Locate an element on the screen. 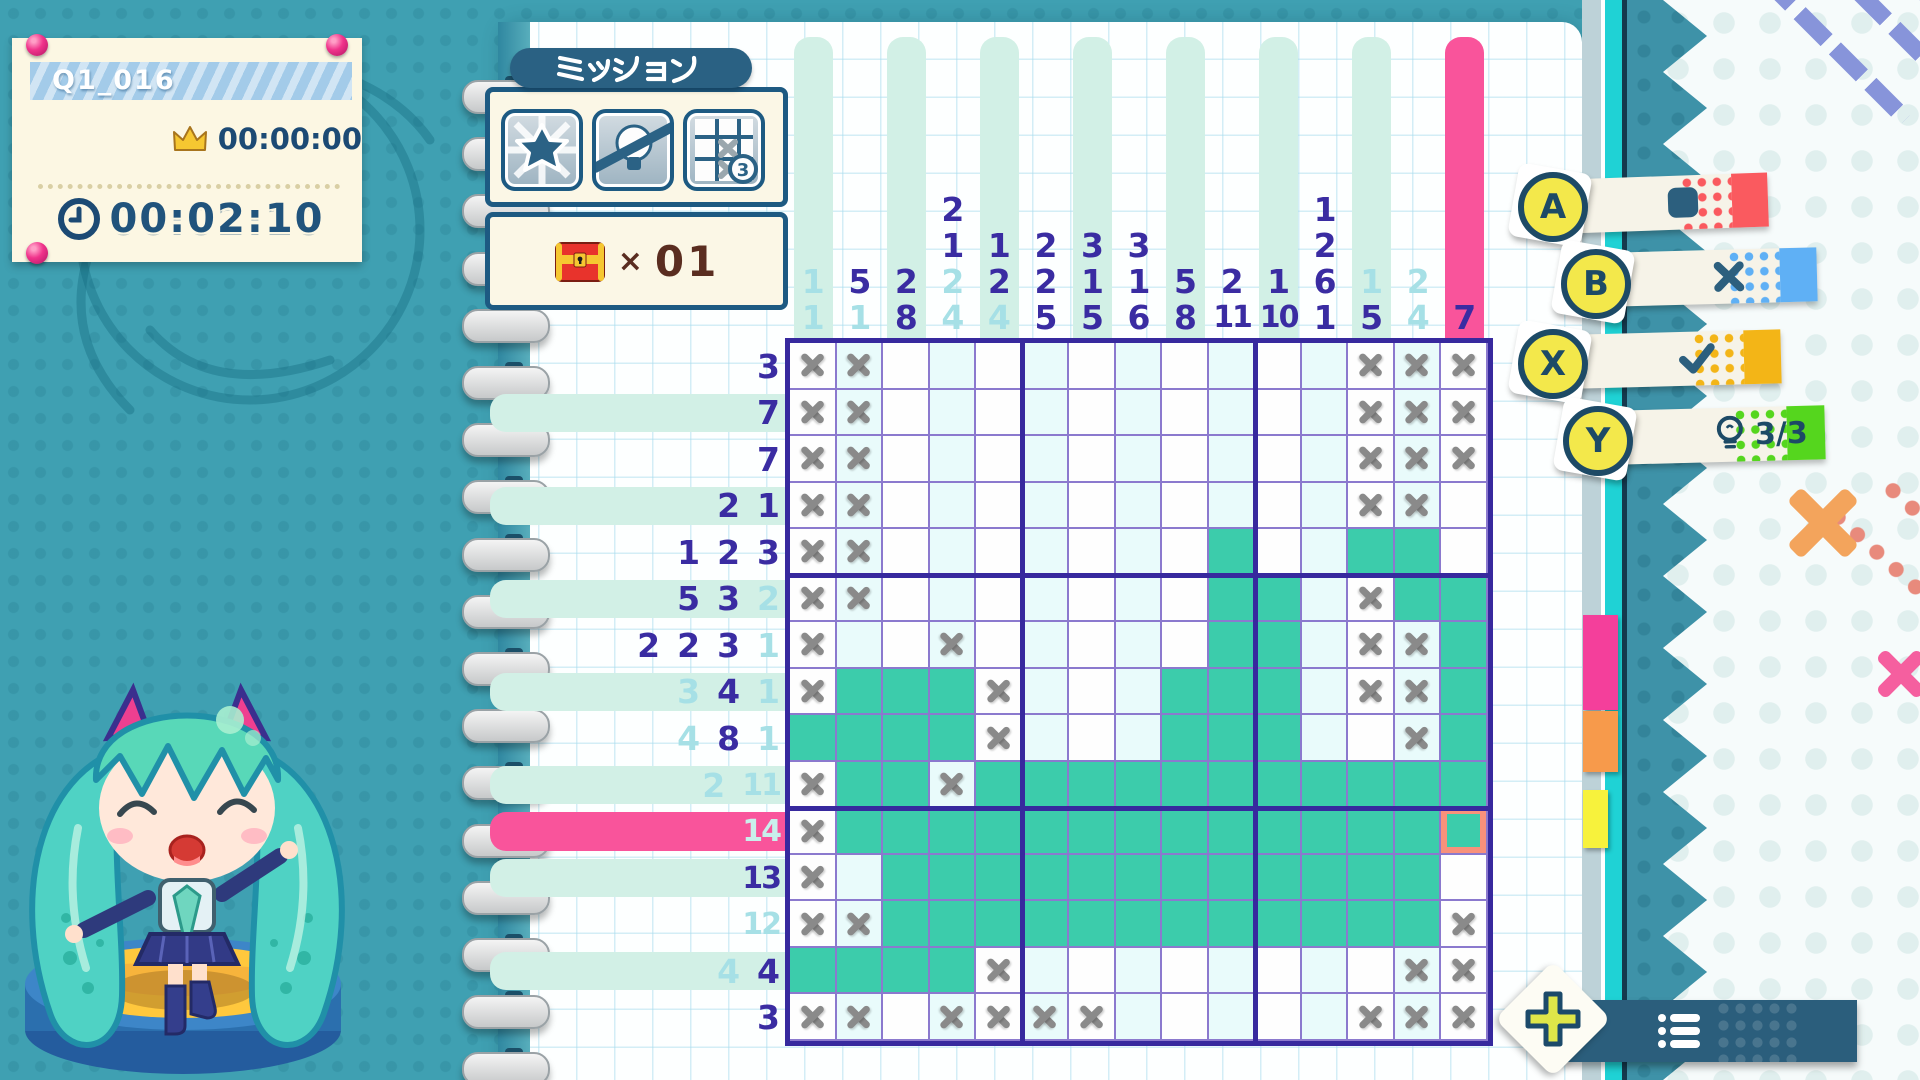 The width and height of the screenshot is (1920, 1080). b-button: B is located at coordinates (1596, 284).